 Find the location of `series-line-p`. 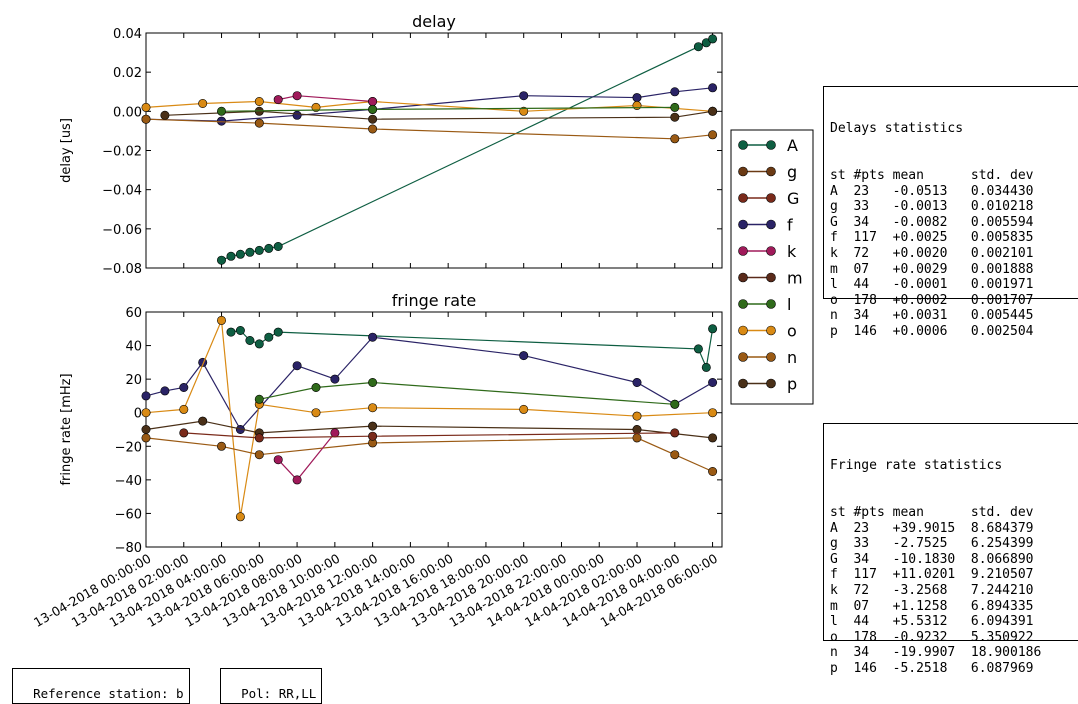

series-line-p is located at coordinates (429, 429).